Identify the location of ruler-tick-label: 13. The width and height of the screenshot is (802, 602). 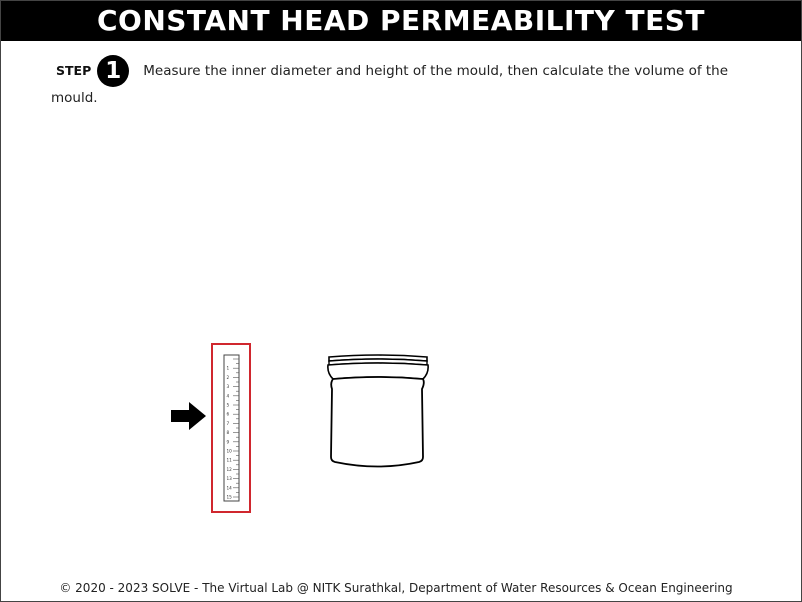
(230, 478).